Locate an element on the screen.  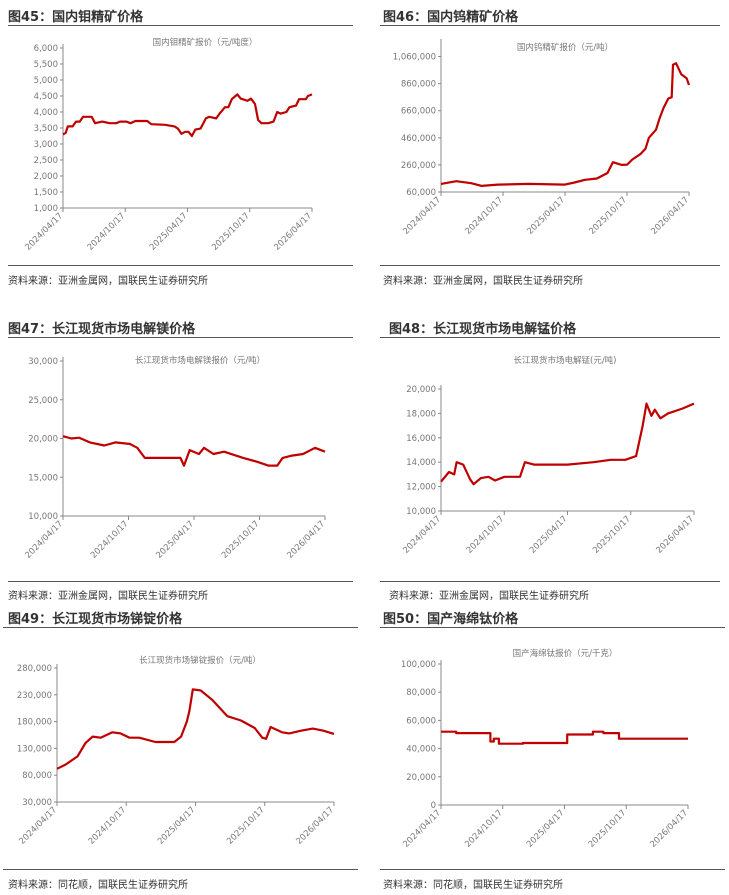
y-tick-label: 30,000 is located at coordinates (43, 362).